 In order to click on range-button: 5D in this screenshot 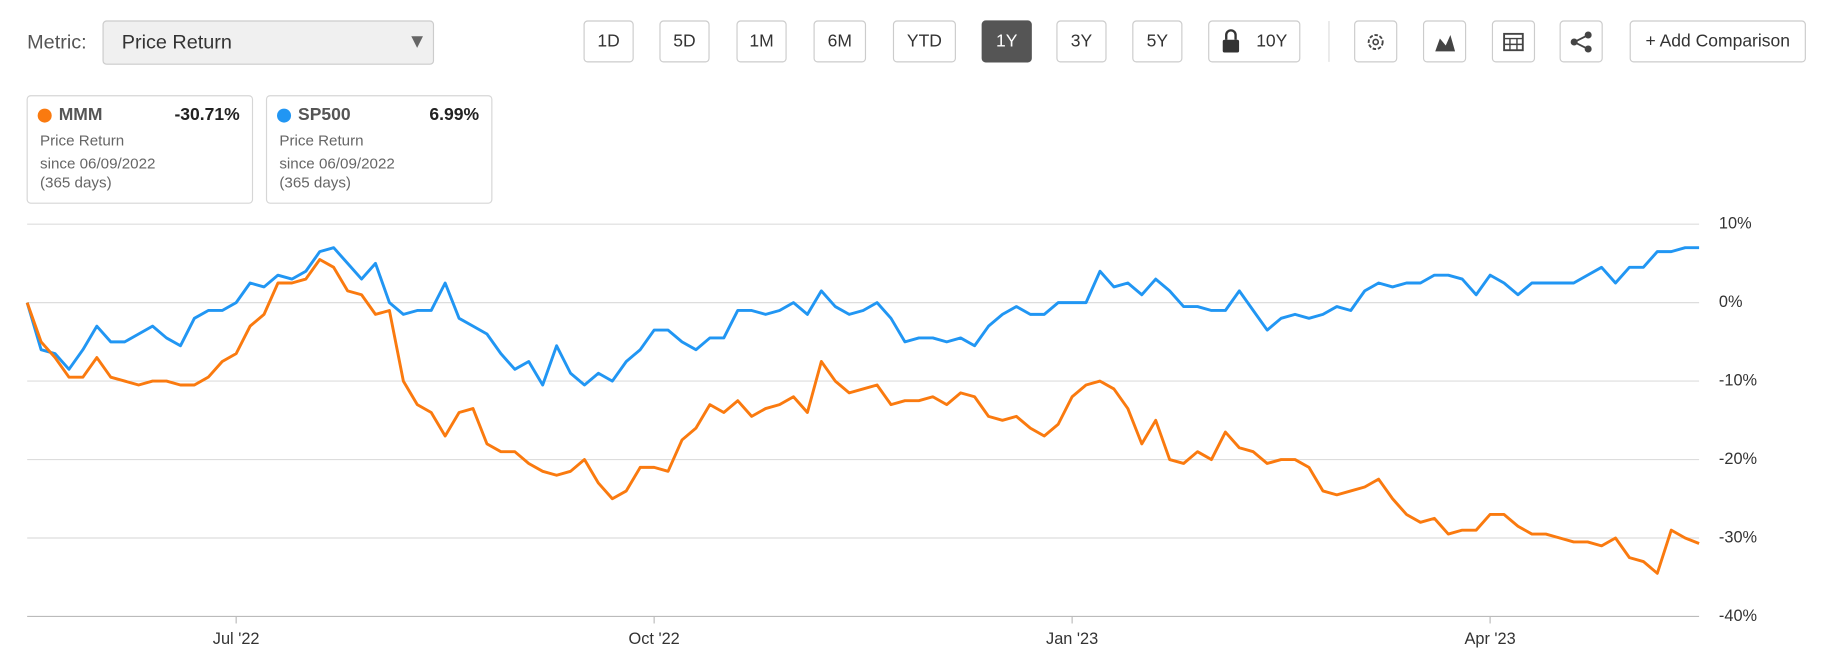, I will do `click(684, 41)`.